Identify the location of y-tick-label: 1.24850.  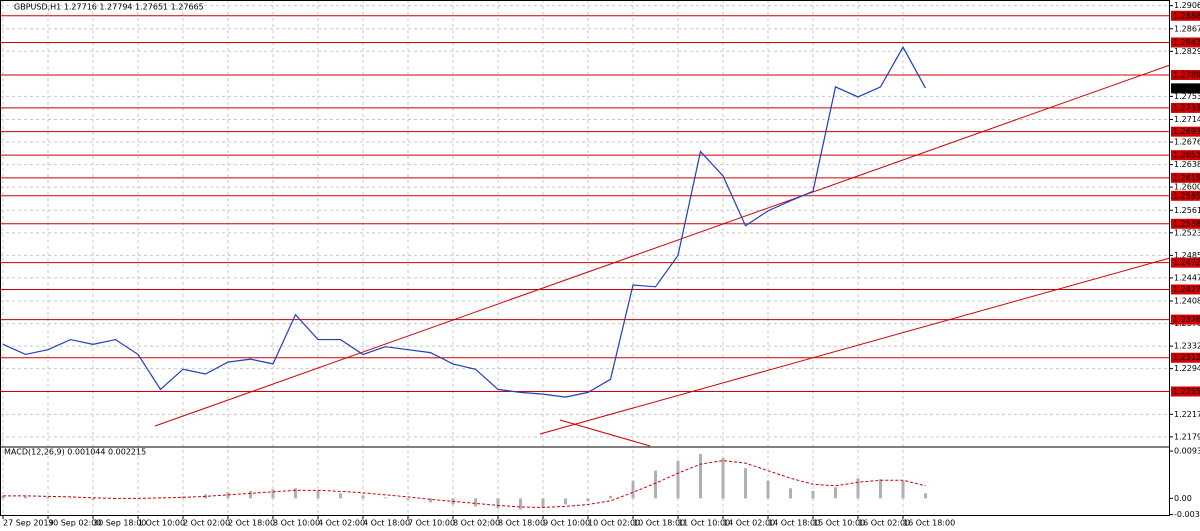
(1187, 255).